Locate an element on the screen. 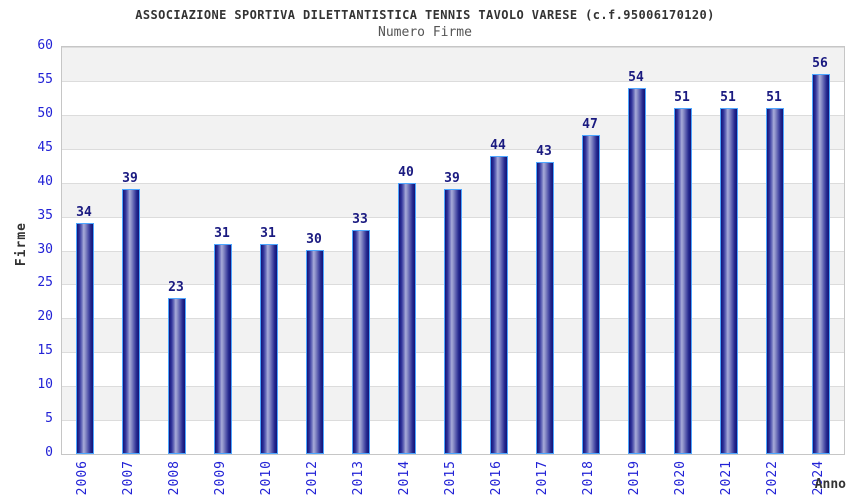 The height and width of the screenshot is (500, 850). x-tick-label: 2018 is located at coordinates (588, 478).